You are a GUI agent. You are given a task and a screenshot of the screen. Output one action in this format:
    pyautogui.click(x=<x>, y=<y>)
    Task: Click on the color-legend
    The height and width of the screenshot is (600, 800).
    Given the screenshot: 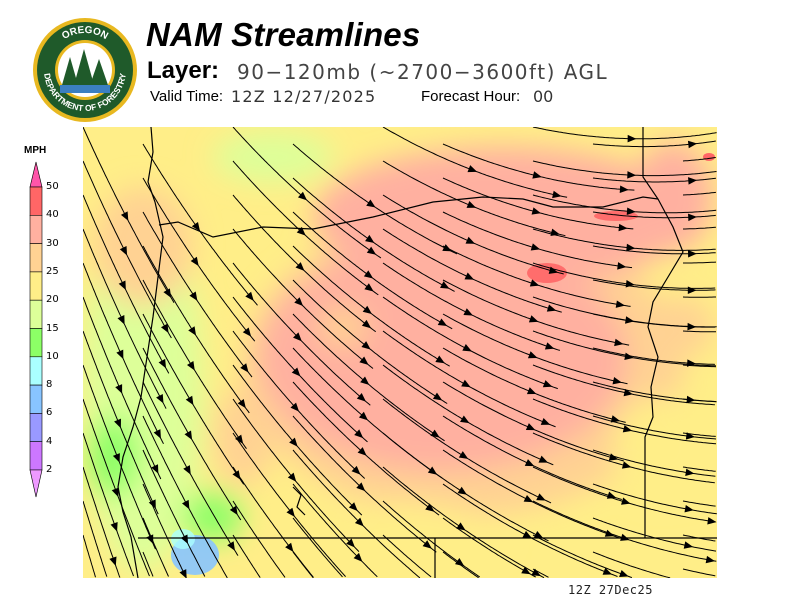 What is the action you would take?
    pyautogui.click(x=36, y=329)
    